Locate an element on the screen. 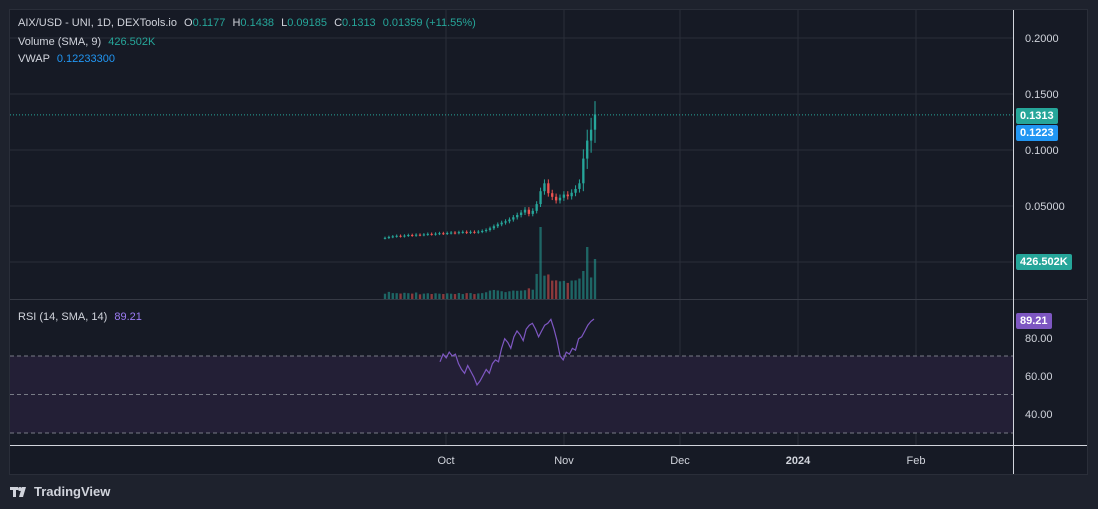 Image resolution: width=1098 pixels, height=509 pixels. vwap-price-tag: 0.1223 is located at coordinates (1037, 133).